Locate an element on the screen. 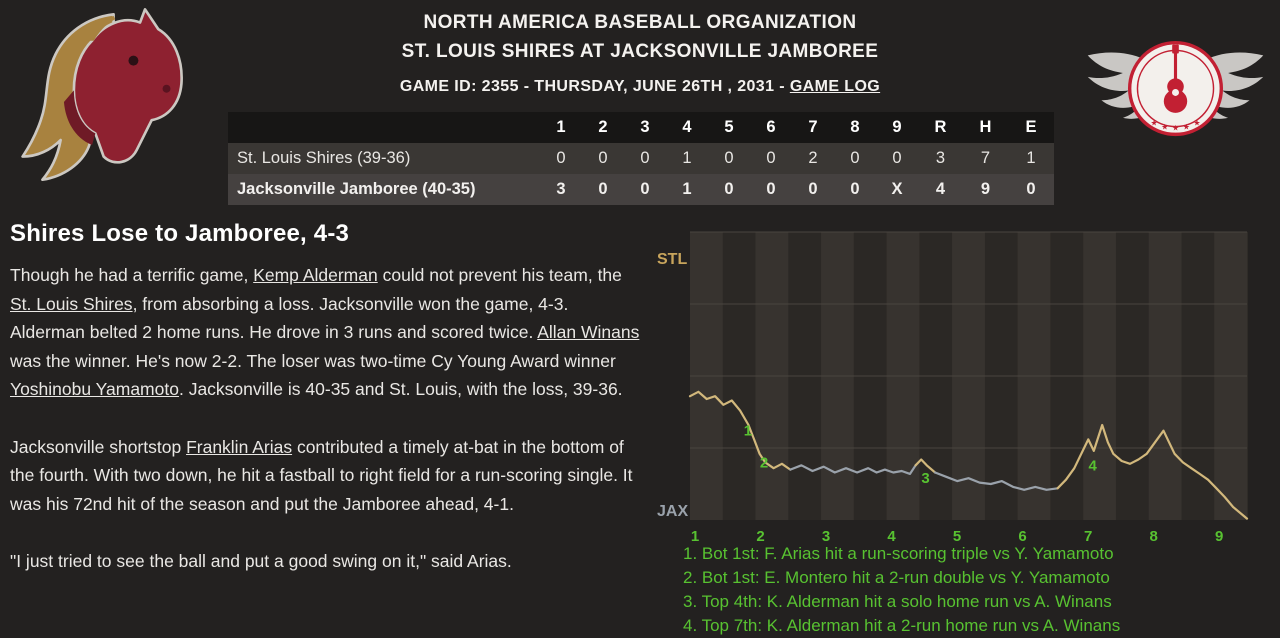  linescore-column-header: 4 is located at coordinates (687, 127).